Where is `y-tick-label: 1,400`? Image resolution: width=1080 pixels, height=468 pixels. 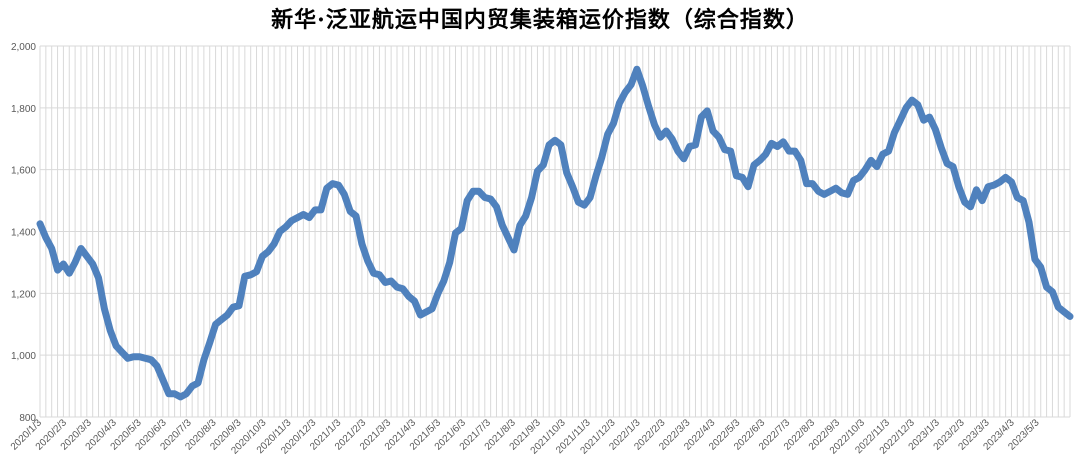 y-tick-label: 1,400 is located at coordinates (23, 233).